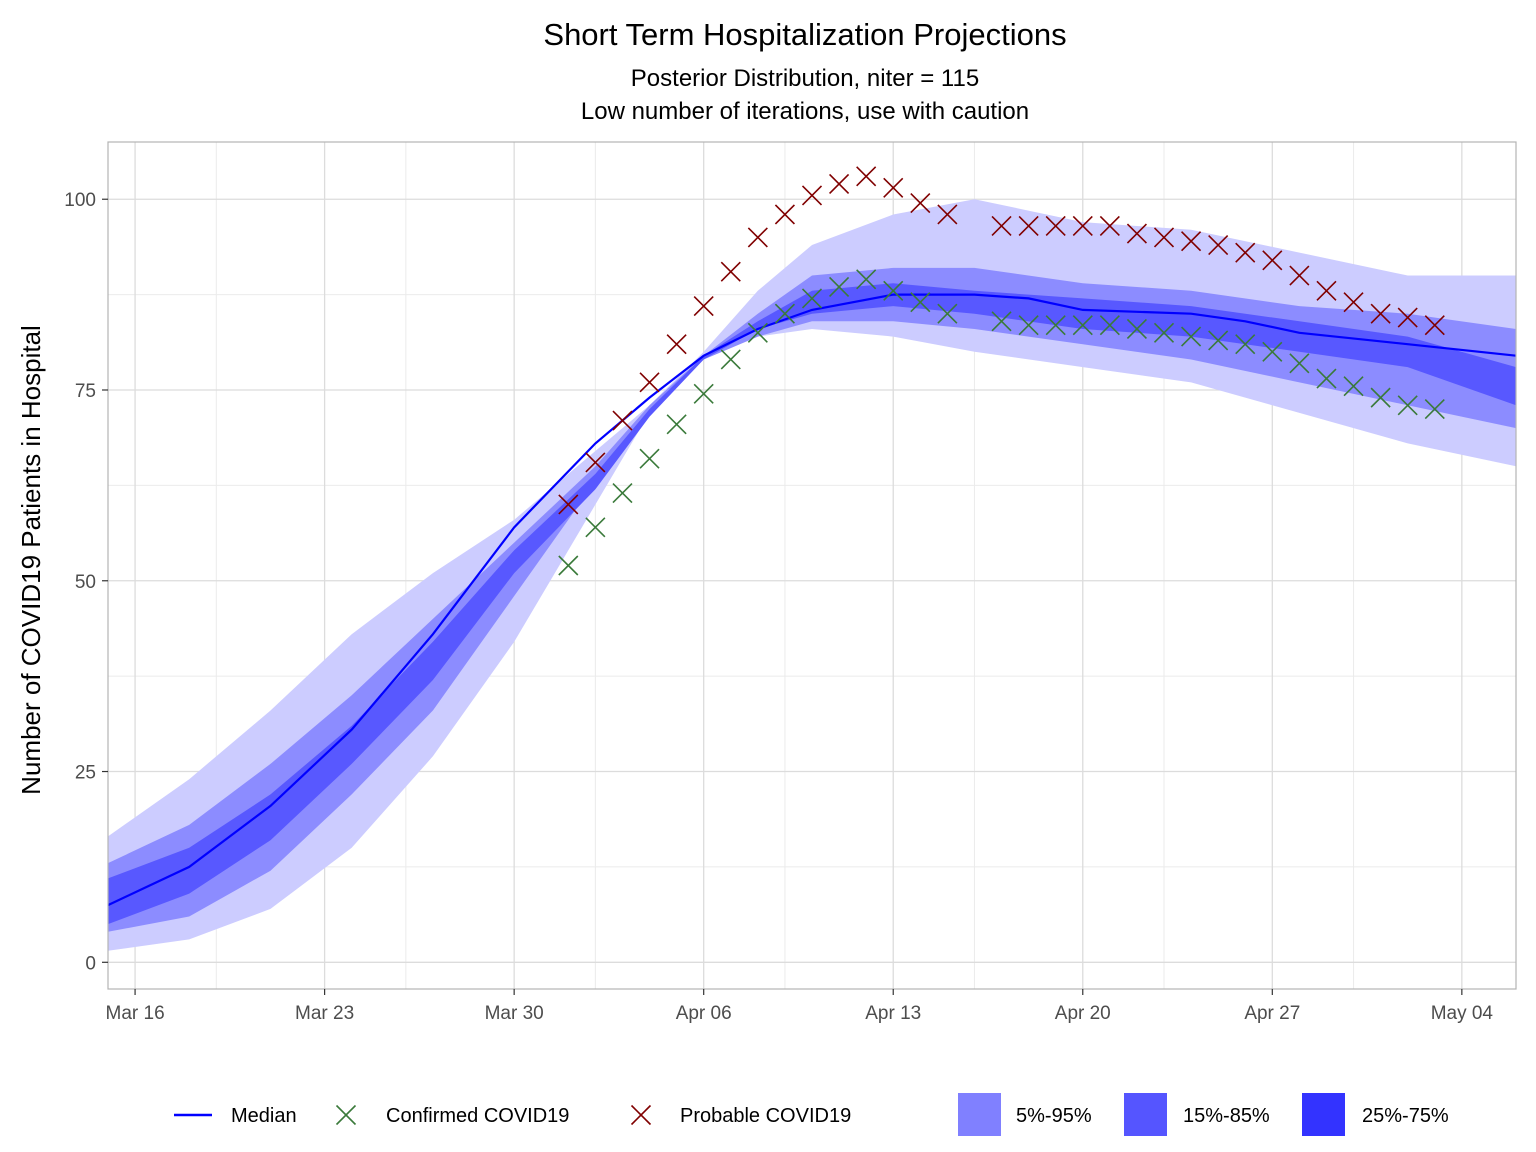 The width and height of the screenshot is (1536, 1152). What do you see at coordinates (1083, 1013) in the screenshot?
I see `x-tick-label: Apr 20` at bounding box center [1083, 1013].